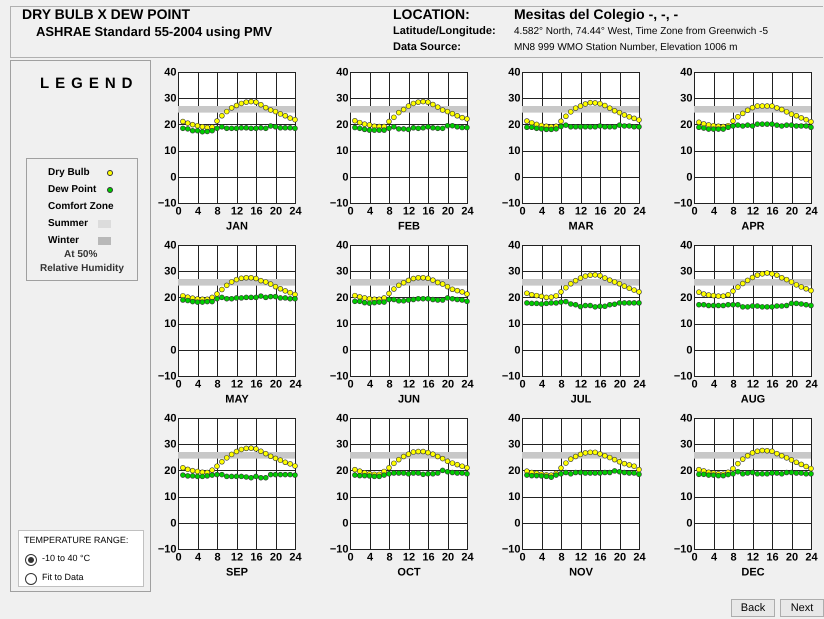  What do you see at coordinates (753, 400) in the screenshot?
I see `x-axis-title: AUG` at bounding box center [753, 400].